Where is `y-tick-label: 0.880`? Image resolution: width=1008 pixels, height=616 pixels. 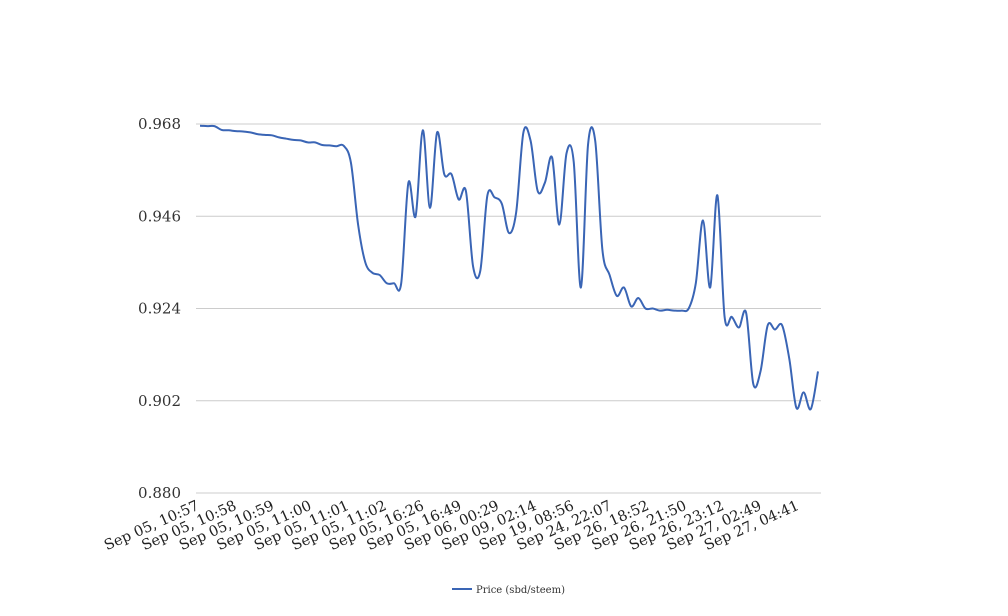 y-tick-label: 0.880 is located at coordinates (159, 493).